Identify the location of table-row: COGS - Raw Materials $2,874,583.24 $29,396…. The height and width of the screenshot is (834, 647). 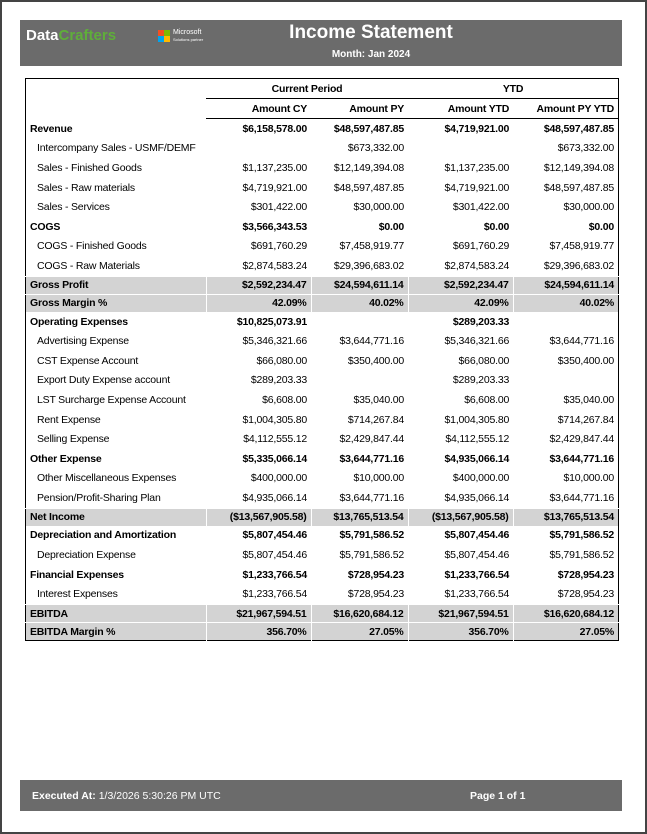
(322, 266).